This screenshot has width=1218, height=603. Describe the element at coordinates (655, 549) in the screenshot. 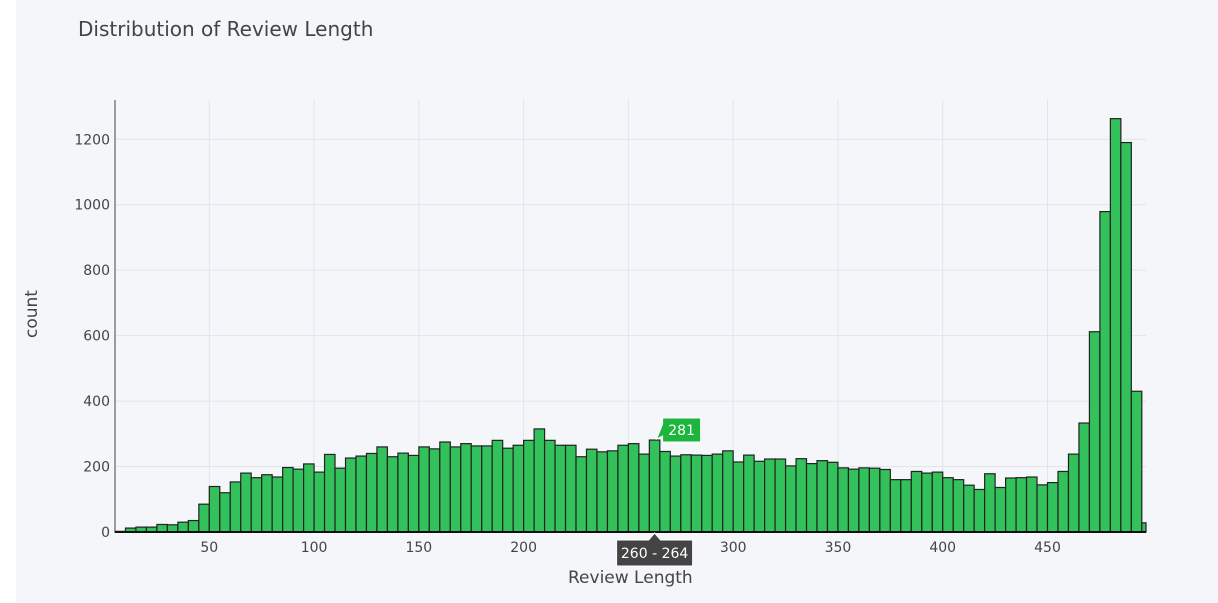

I see `hover-x-label-box` at that location.